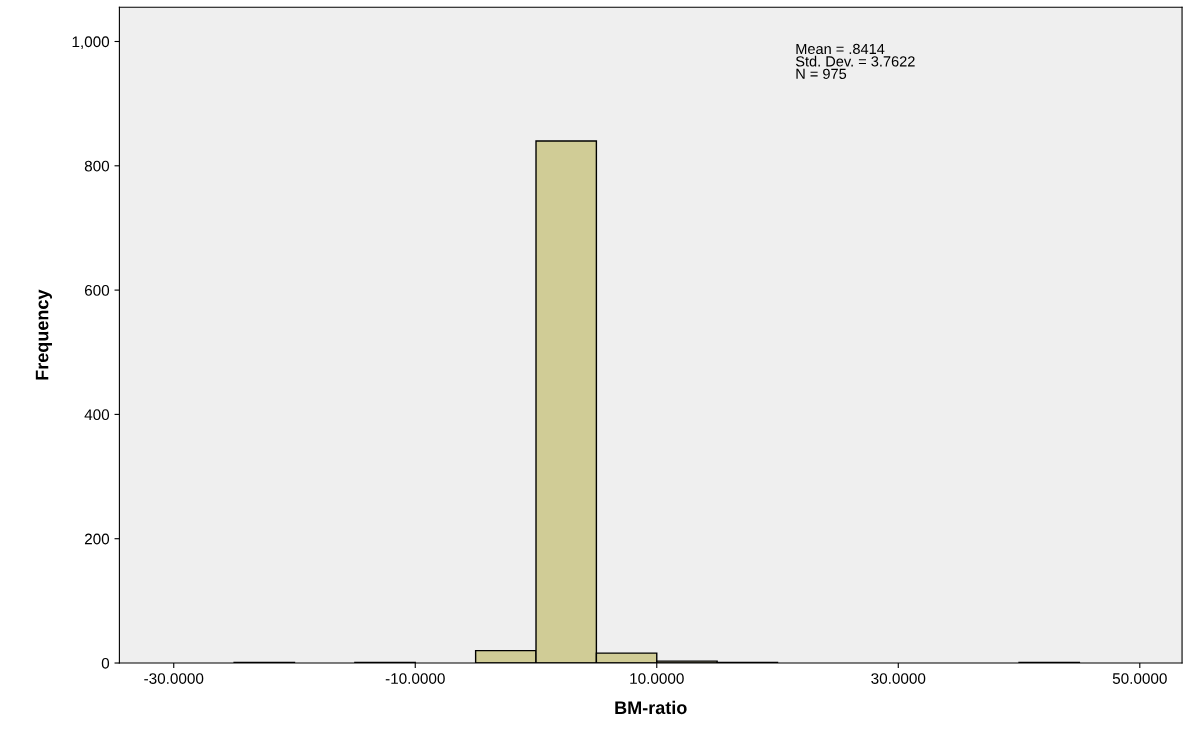 This screenshot has width=1194, height=731. Describe the element at coordinates (898, 678) in the screenshot. I see `x-tick-label: 30.0000` at that location.